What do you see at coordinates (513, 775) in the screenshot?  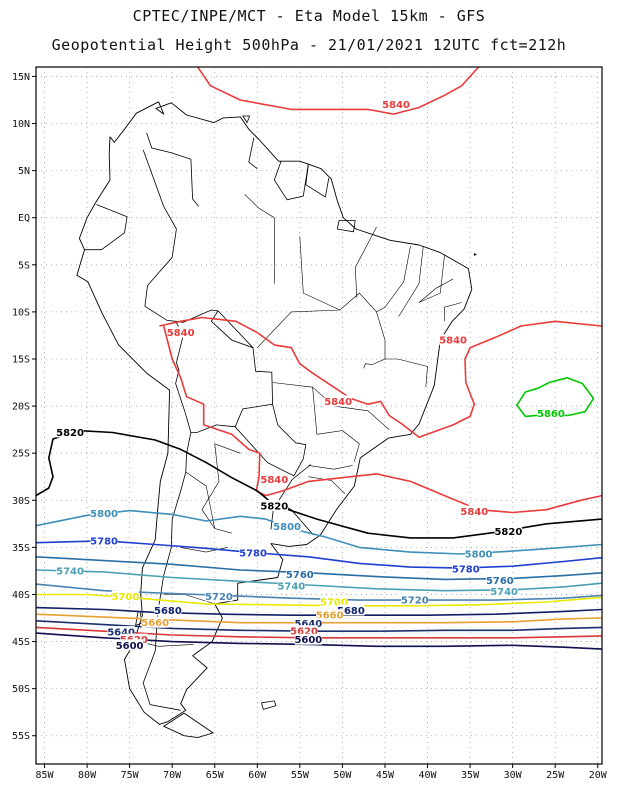 I see `lon-tick-label: 30W` at bounding box center [513, 775].